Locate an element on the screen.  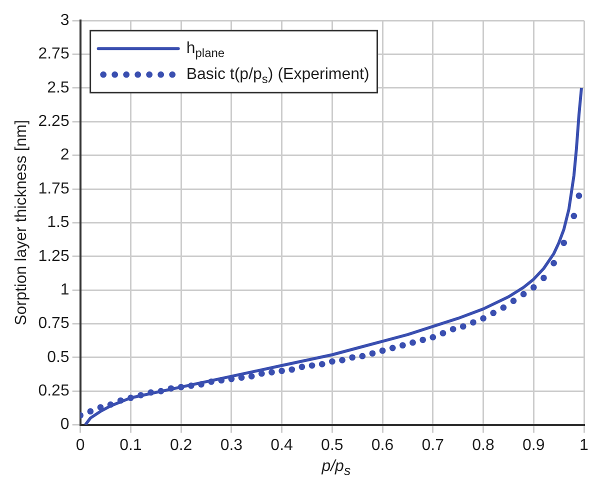
y-tick-label: 1.75 is located at coordinates (54, 189).